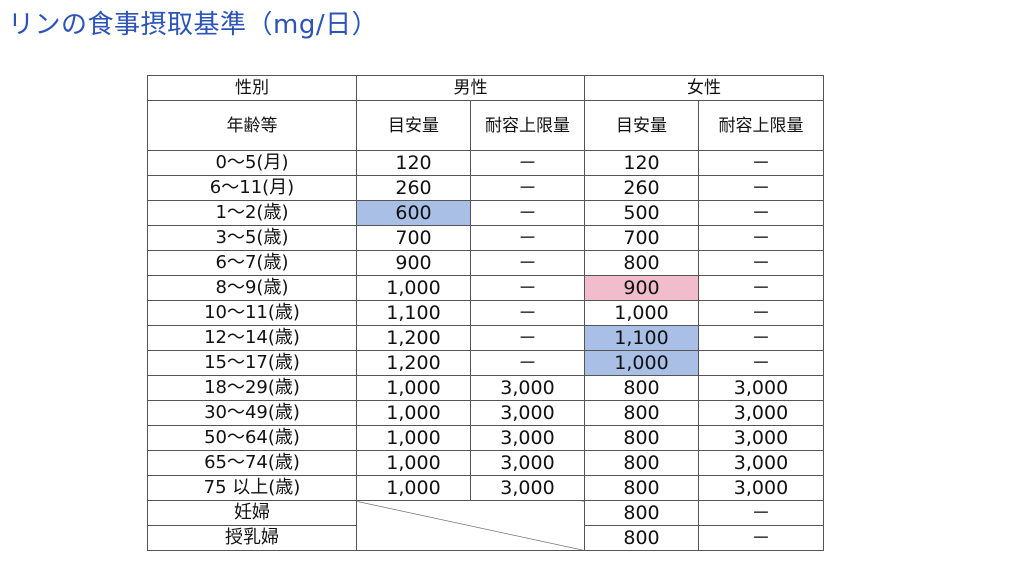 Image resolution: width=1024 pixels, height=576 pixels. I want to click on age-cell: 65～74(歳), so click(252, 463).